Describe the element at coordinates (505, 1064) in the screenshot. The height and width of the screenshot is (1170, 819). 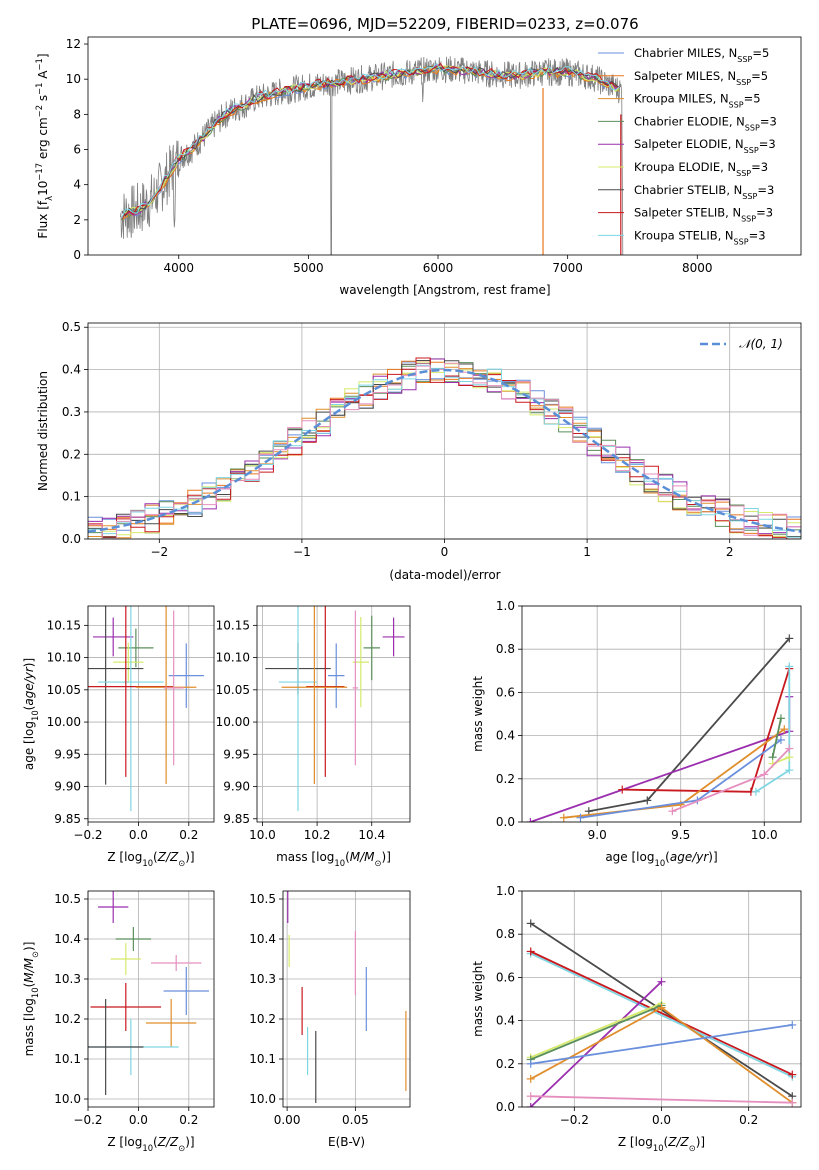
I see `y-tick-label: 0.2` at that location.